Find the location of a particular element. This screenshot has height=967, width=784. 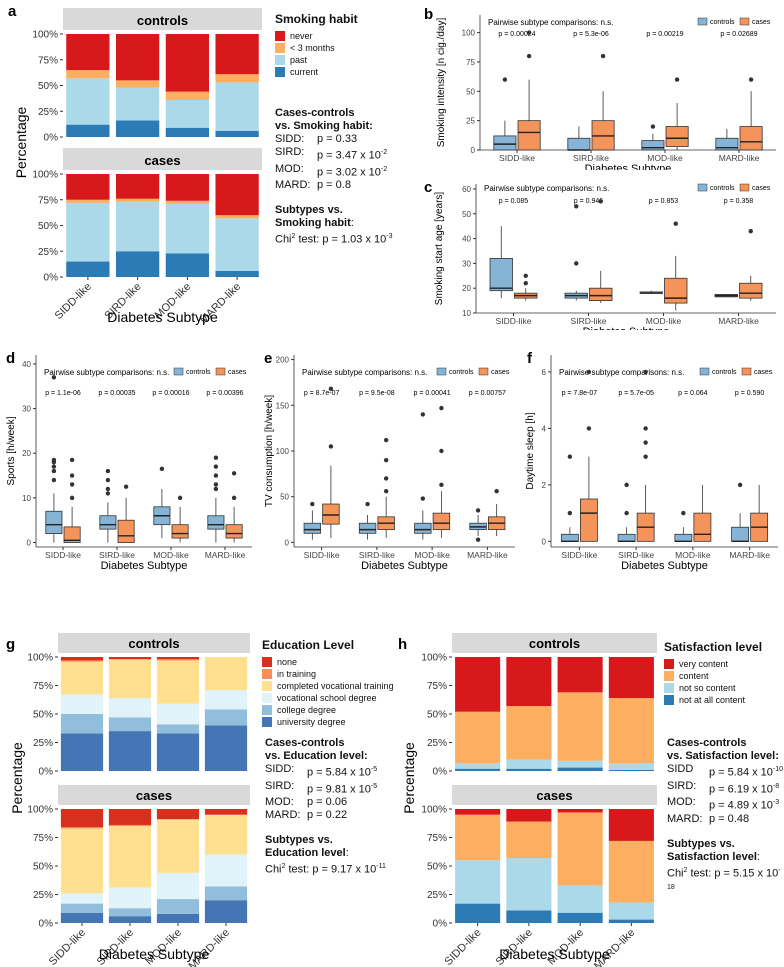

y-tick-label: 75% is located at coordinates (48, 60).